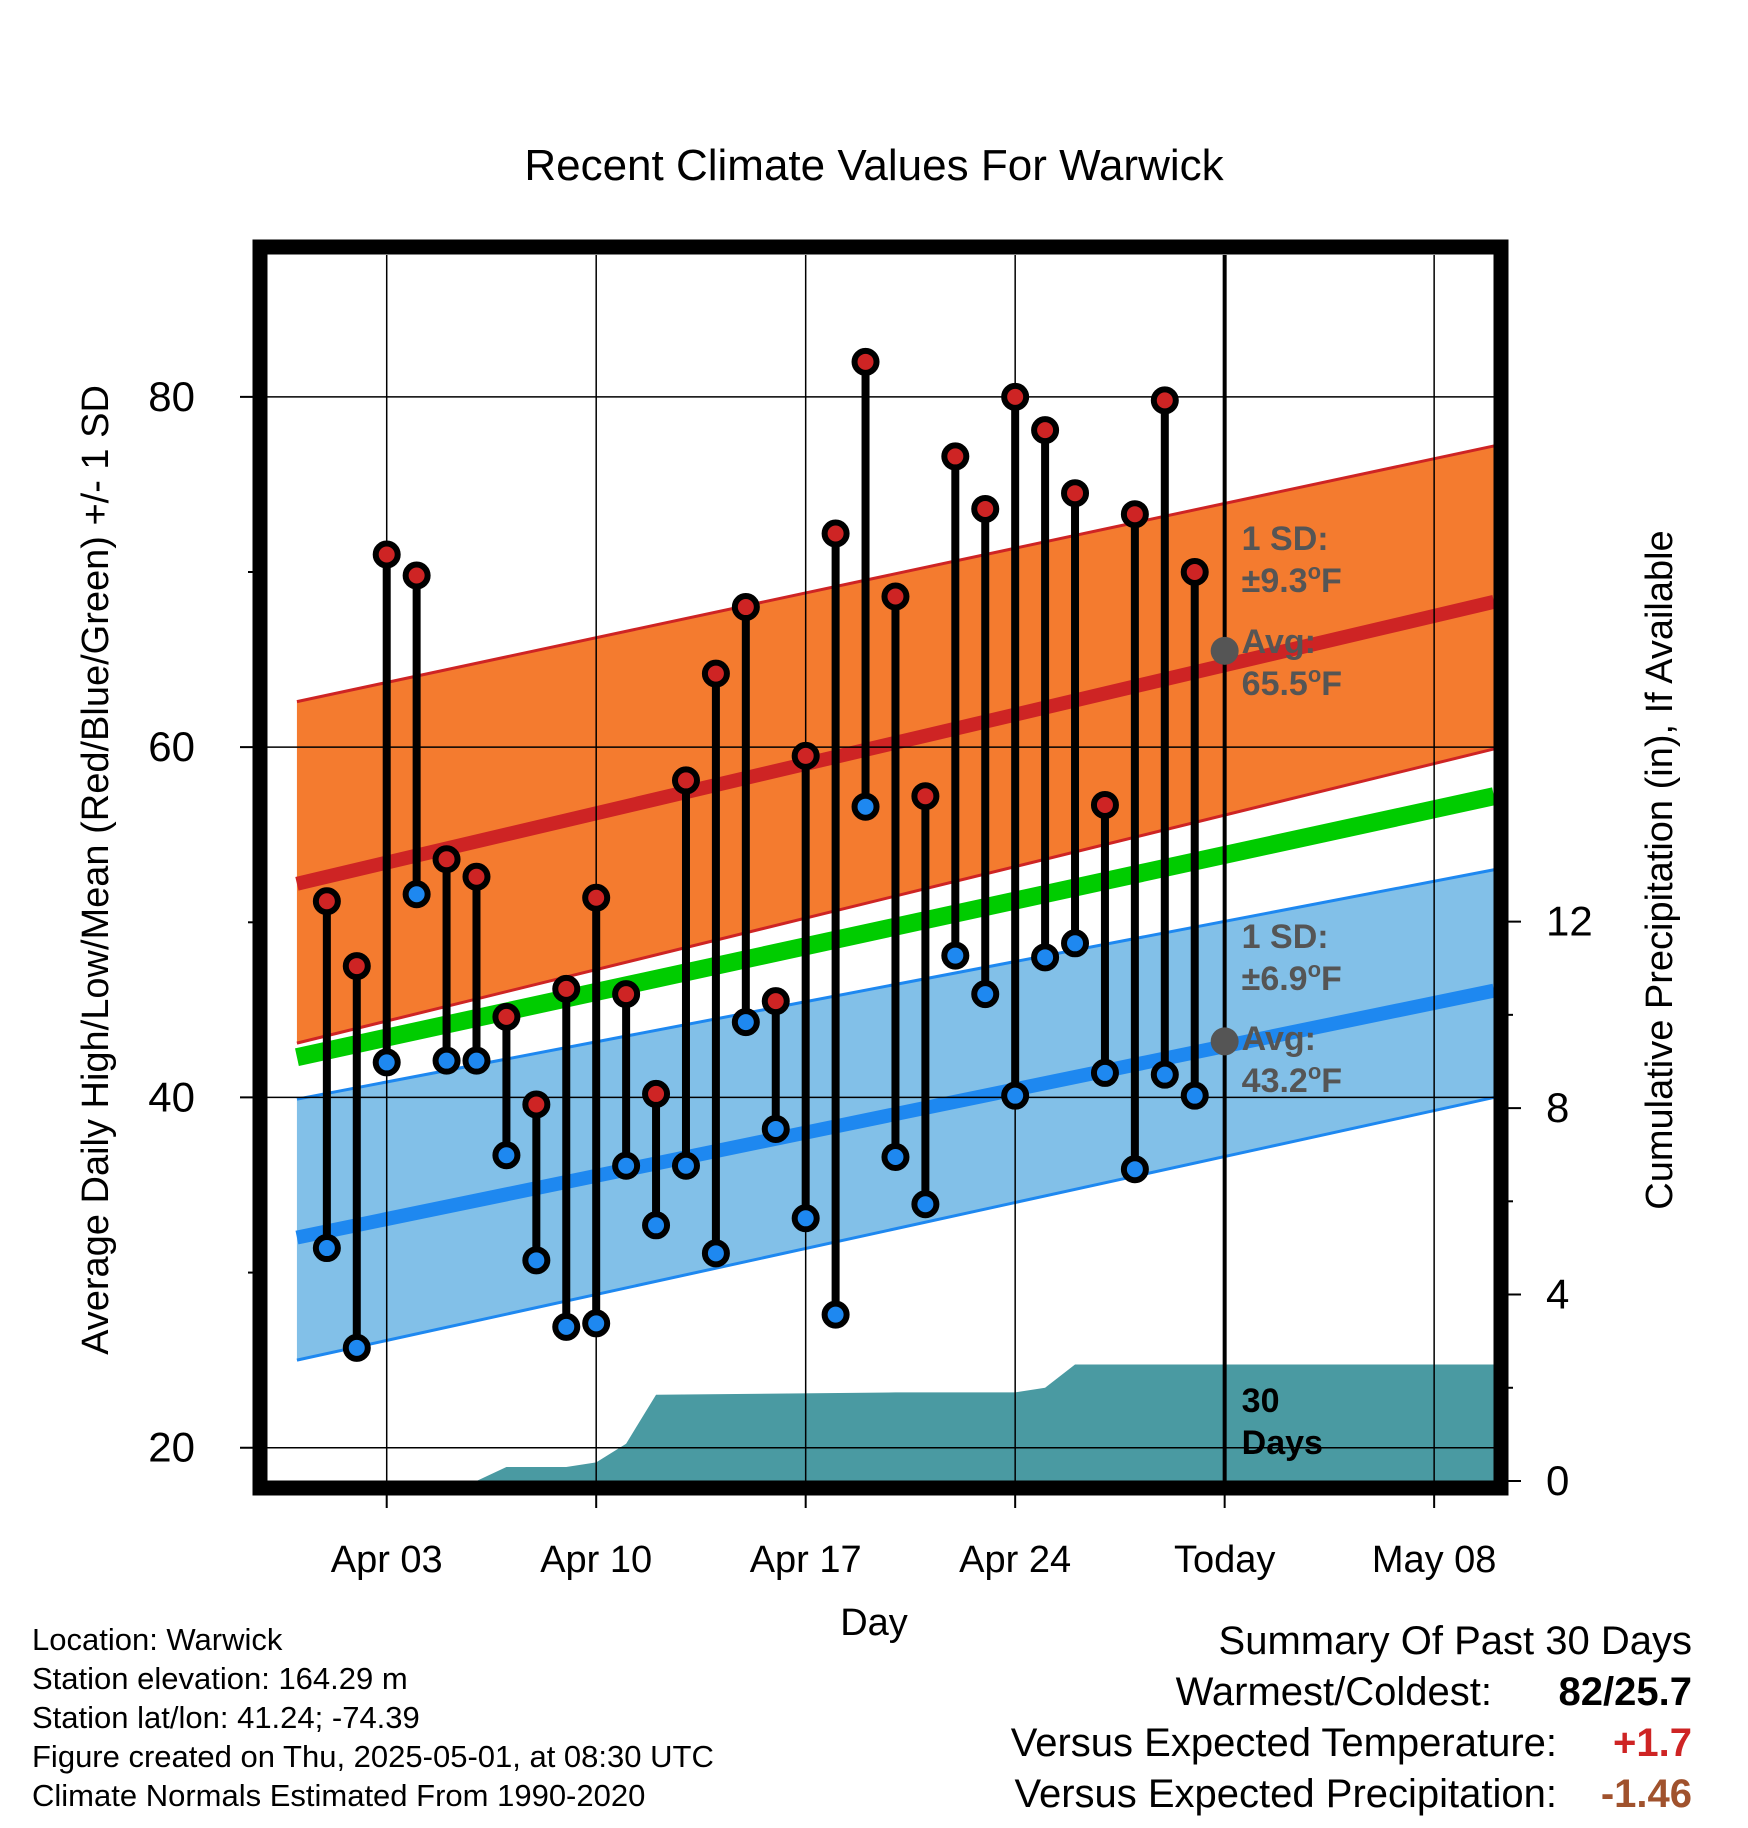 The image size is (1748, 1828). I want to click on location-text: Location: Warwick, so click(157, 1639).